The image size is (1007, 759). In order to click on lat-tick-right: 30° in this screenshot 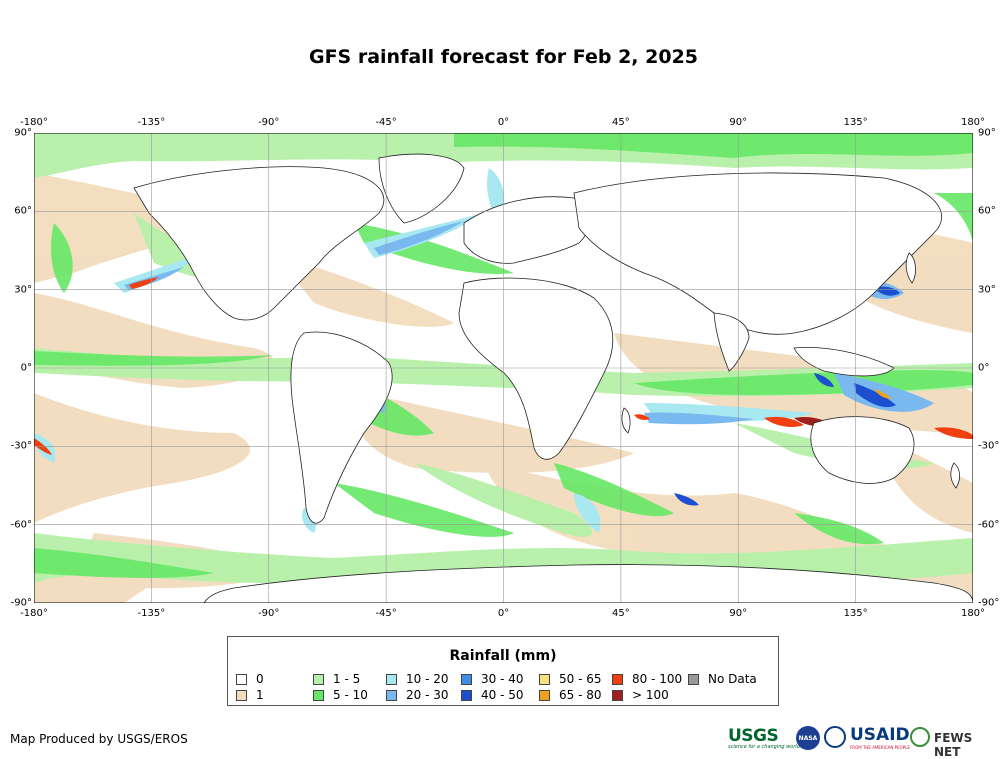, I will do `click(987, 290)`.